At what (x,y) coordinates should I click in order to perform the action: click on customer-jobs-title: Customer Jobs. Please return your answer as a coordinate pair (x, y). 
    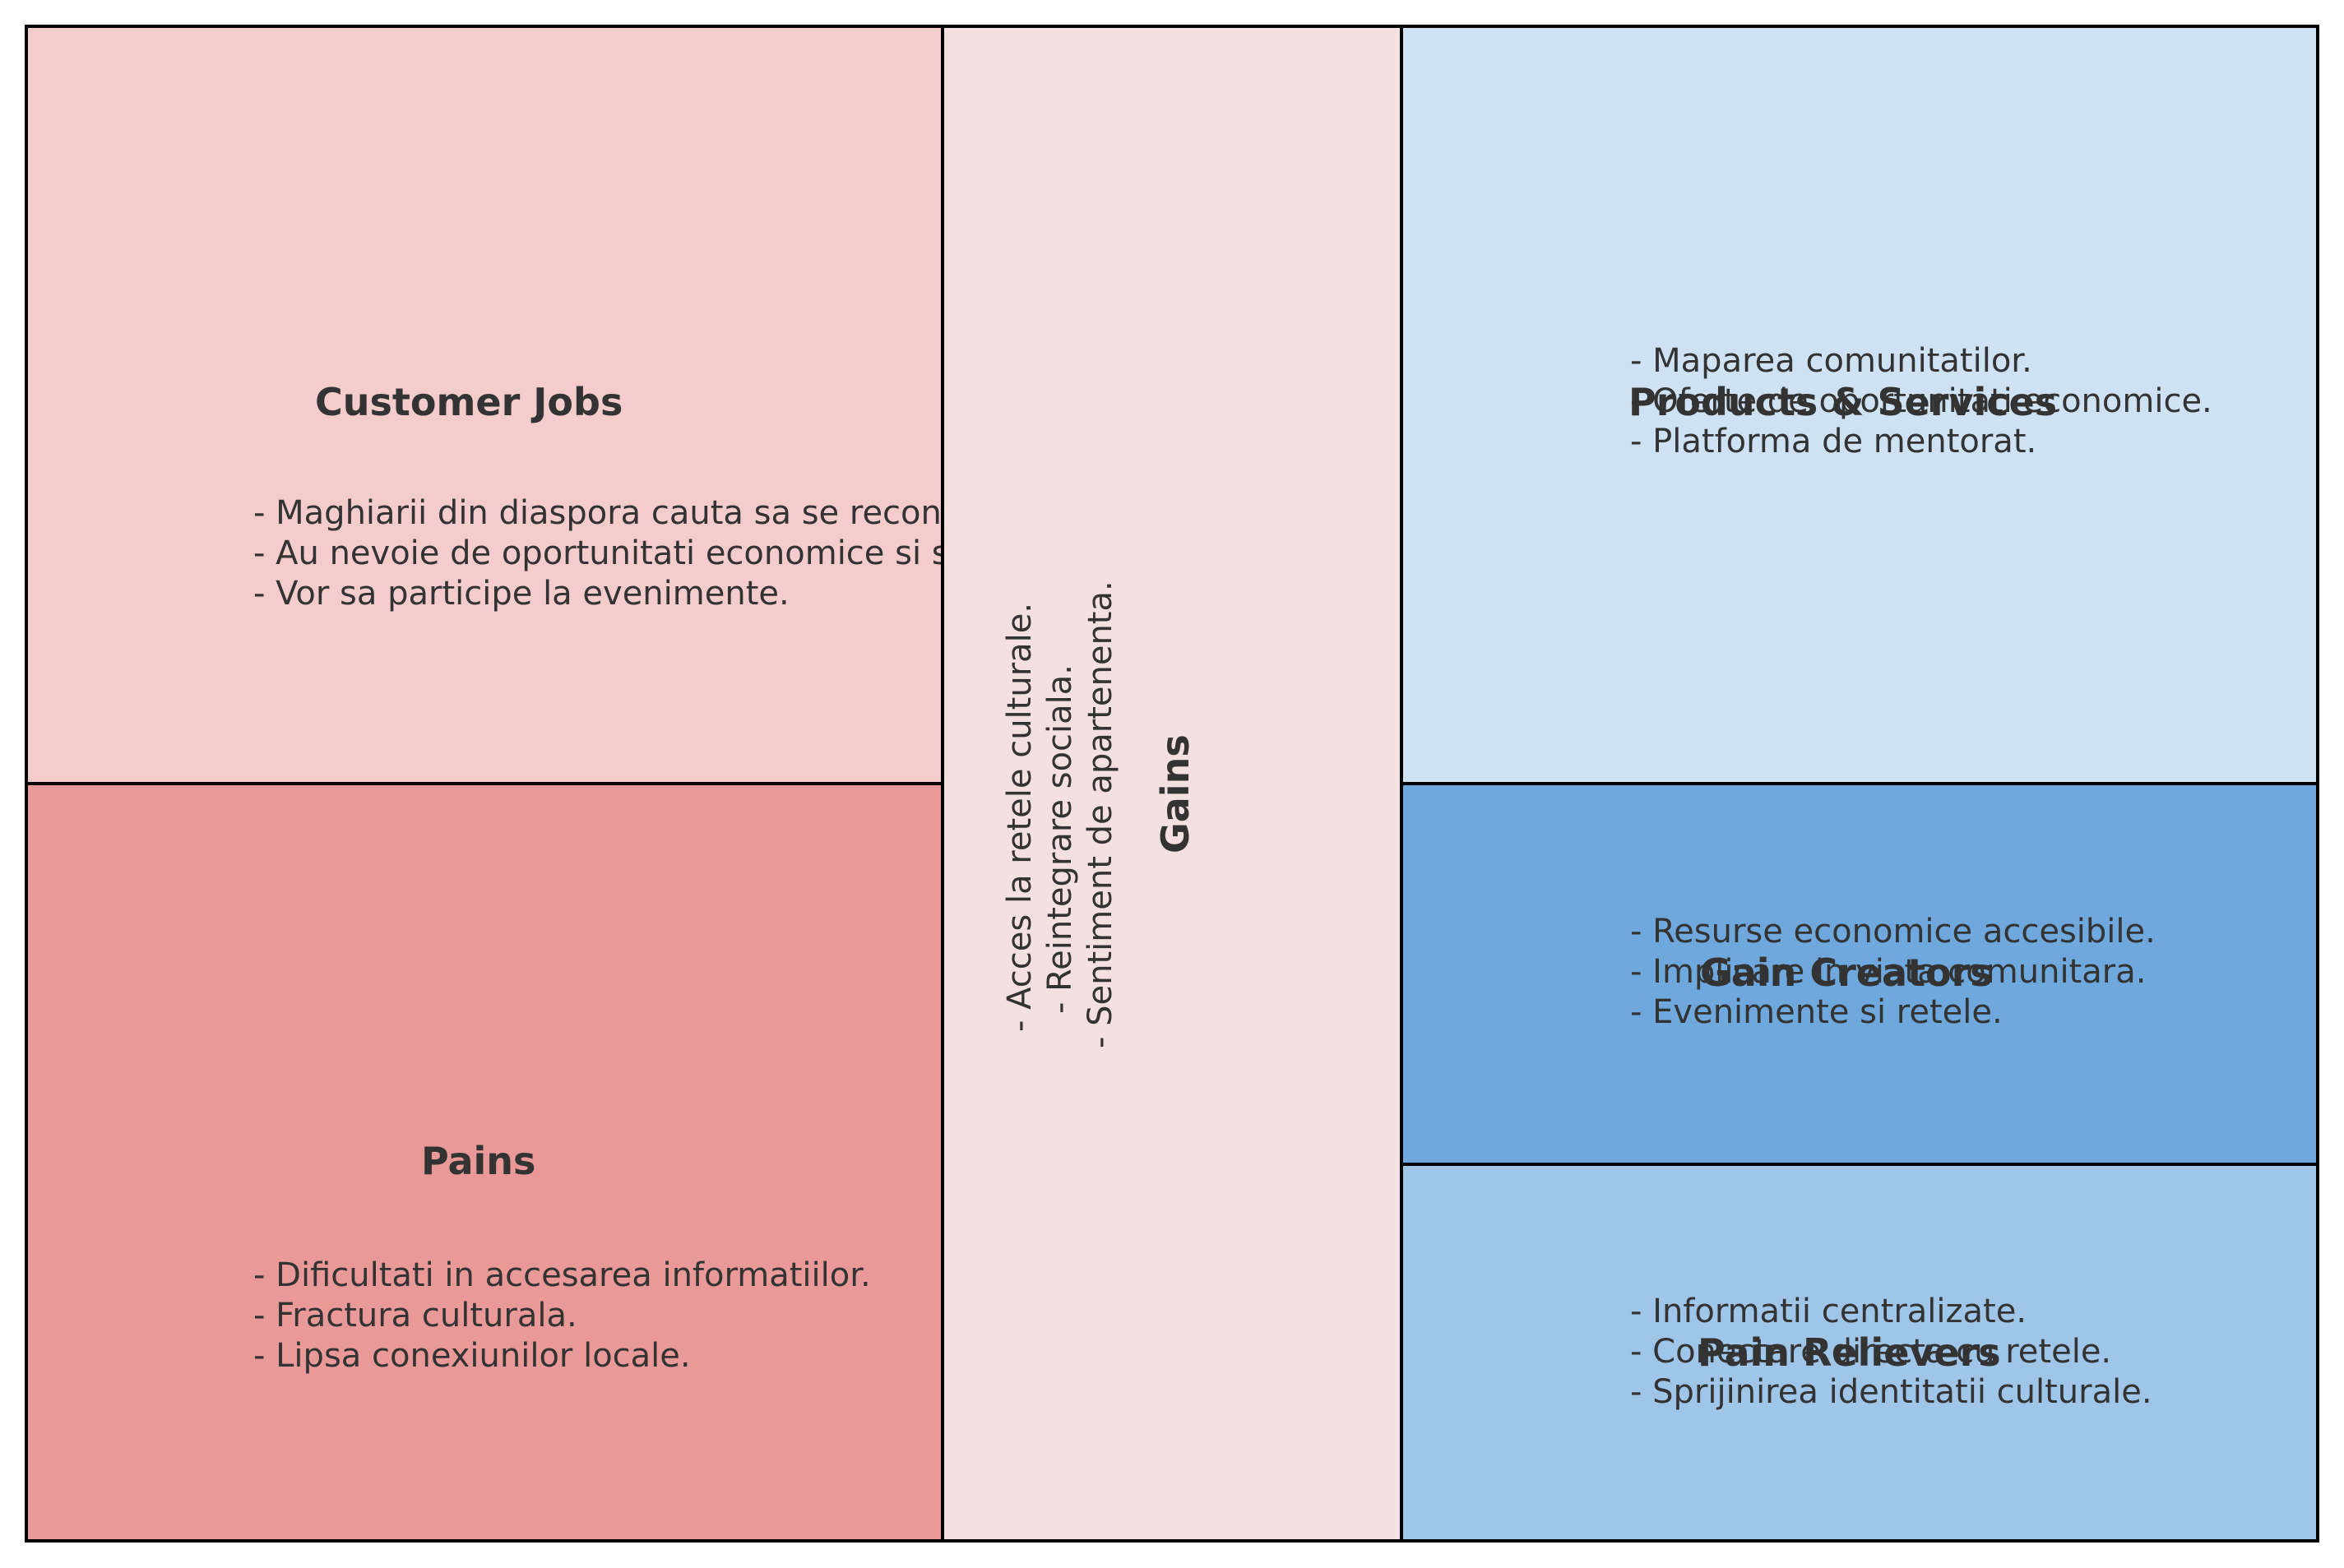
    Looking at the image, I should click on (469, 402).